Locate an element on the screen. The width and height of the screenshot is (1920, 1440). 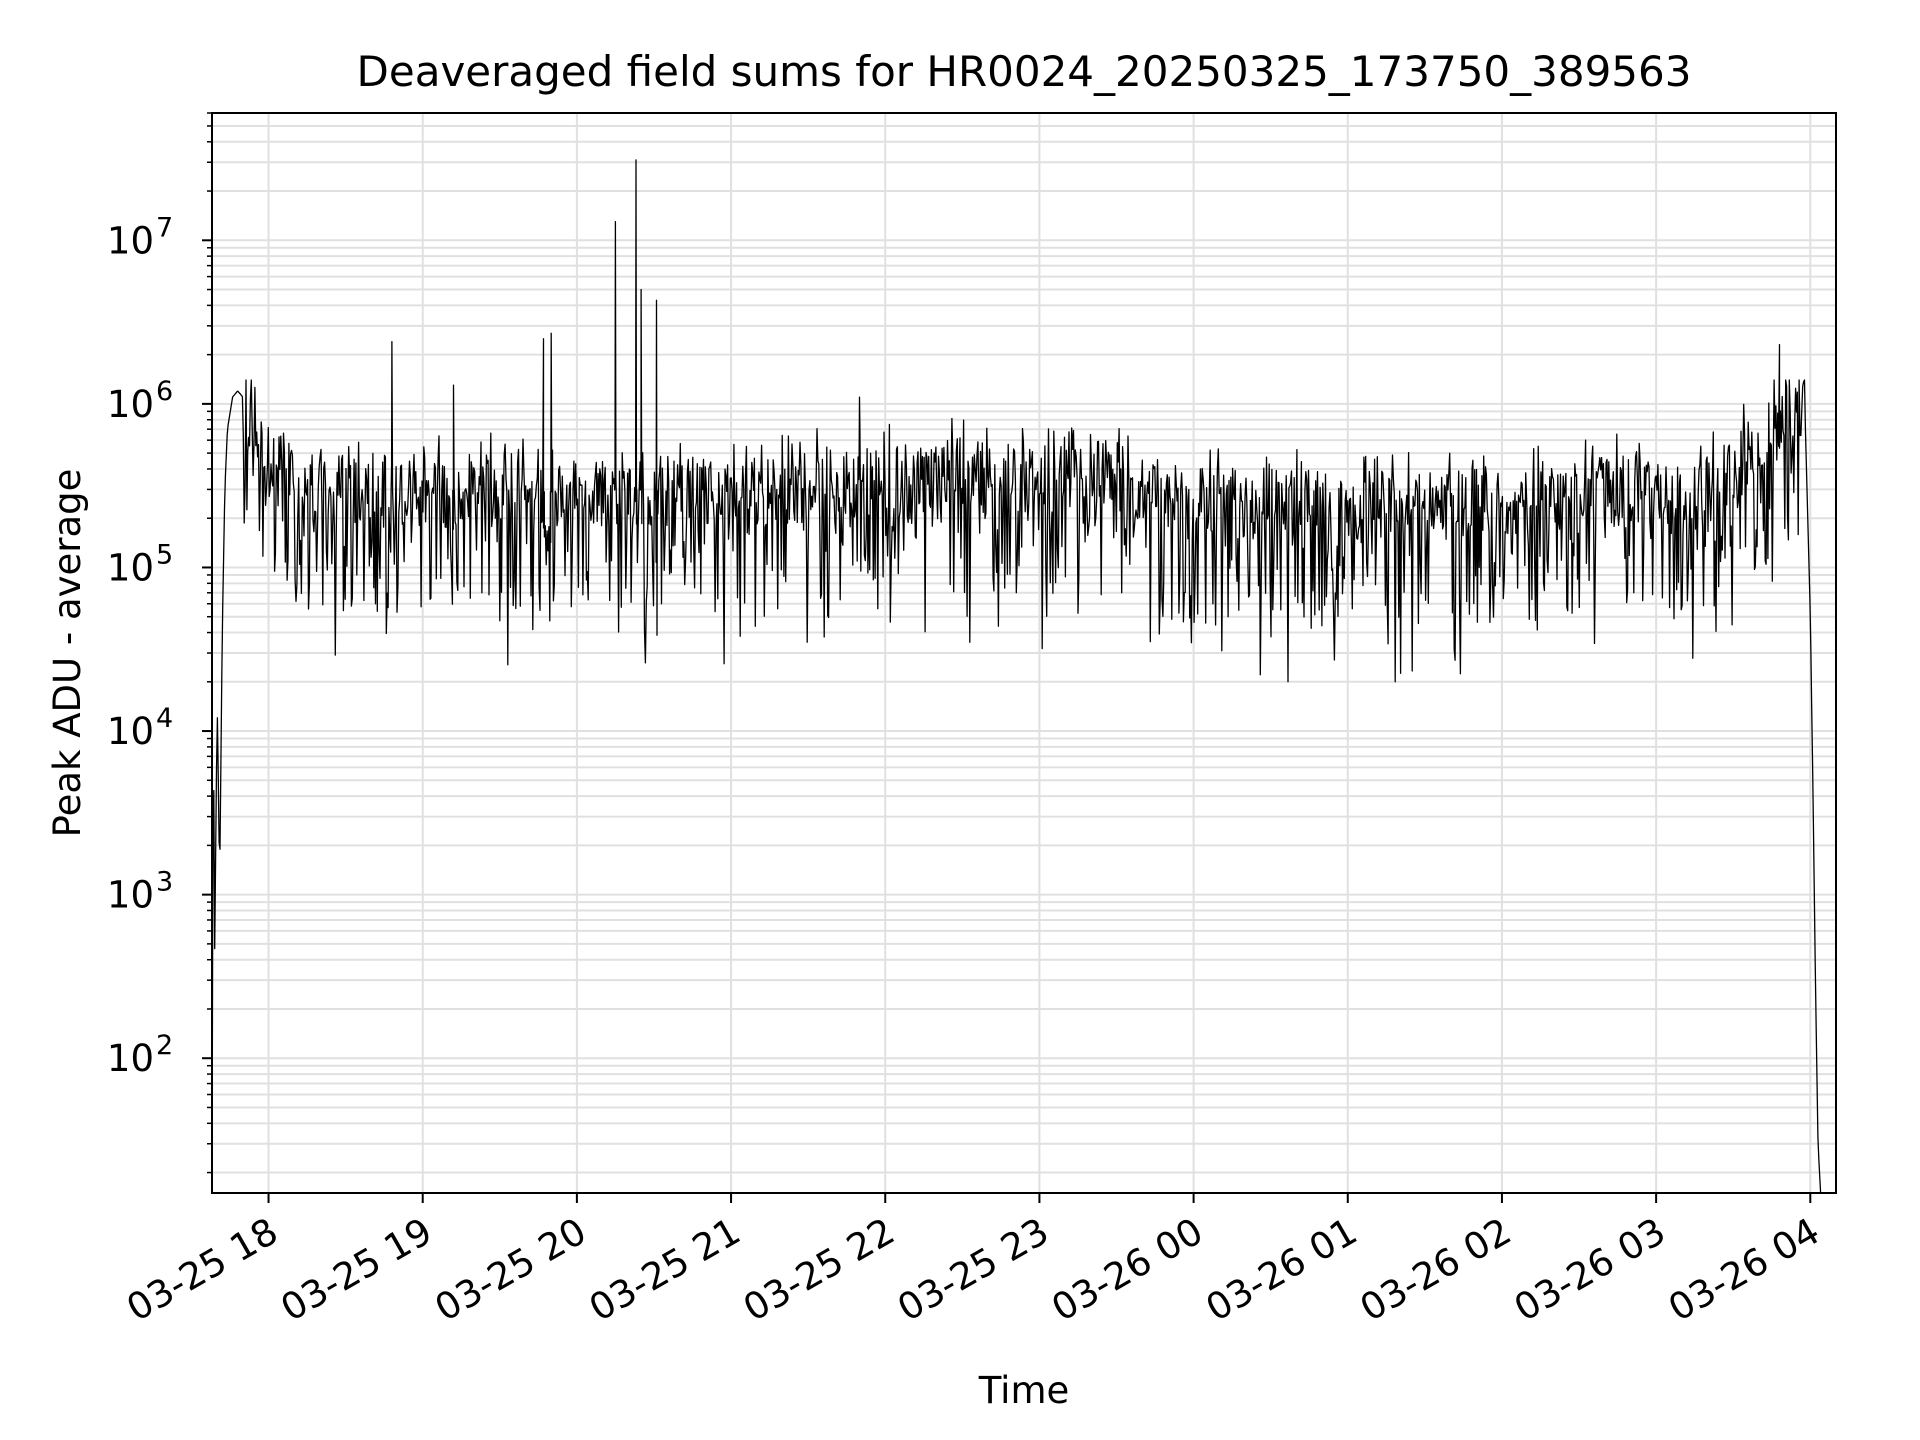
y-tick-exponent: 3 is located at coordinates (164, 882).